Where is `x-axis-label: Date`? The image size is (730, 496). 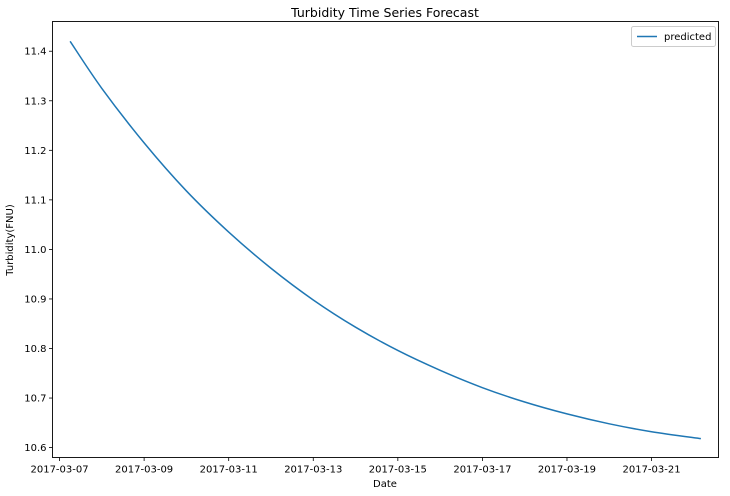
x-axis-label: Date is located at coordinates (385, 484).